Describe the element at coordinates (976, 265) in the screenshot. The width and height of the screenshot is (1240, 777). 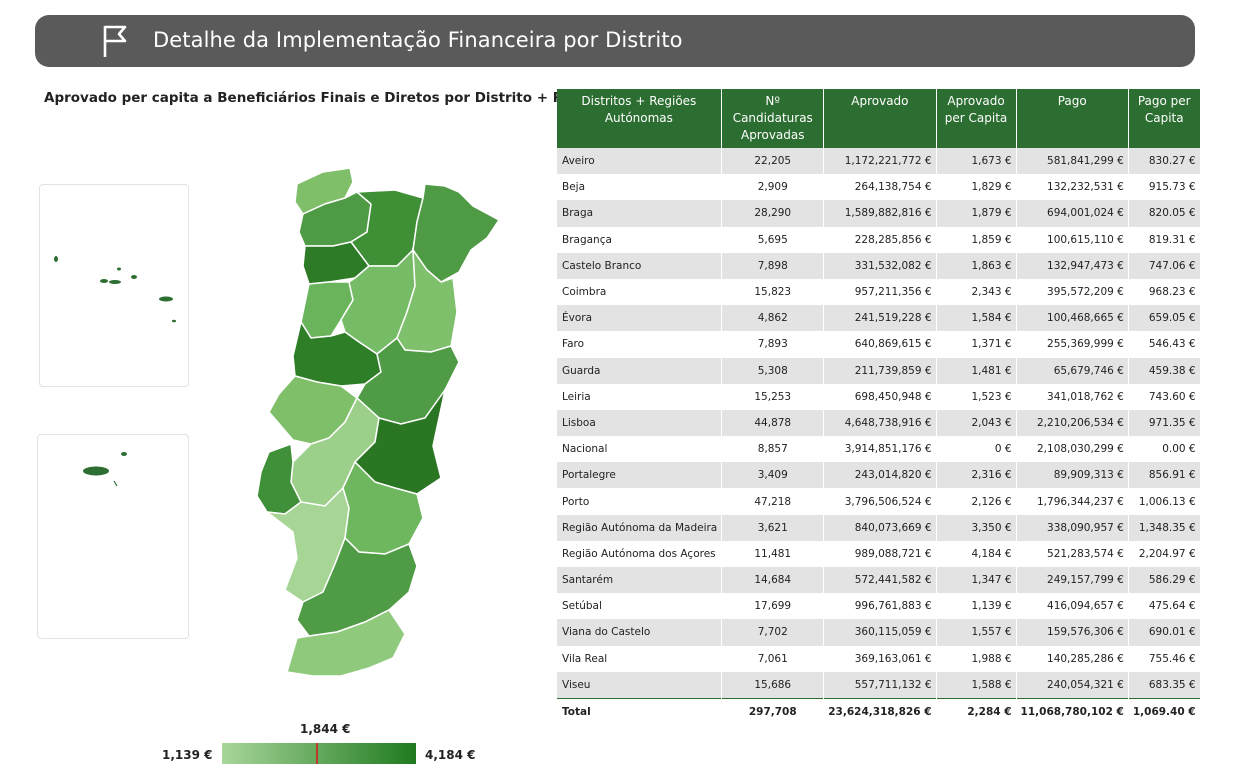
I see `table-cell: 1,863 €` at that location.